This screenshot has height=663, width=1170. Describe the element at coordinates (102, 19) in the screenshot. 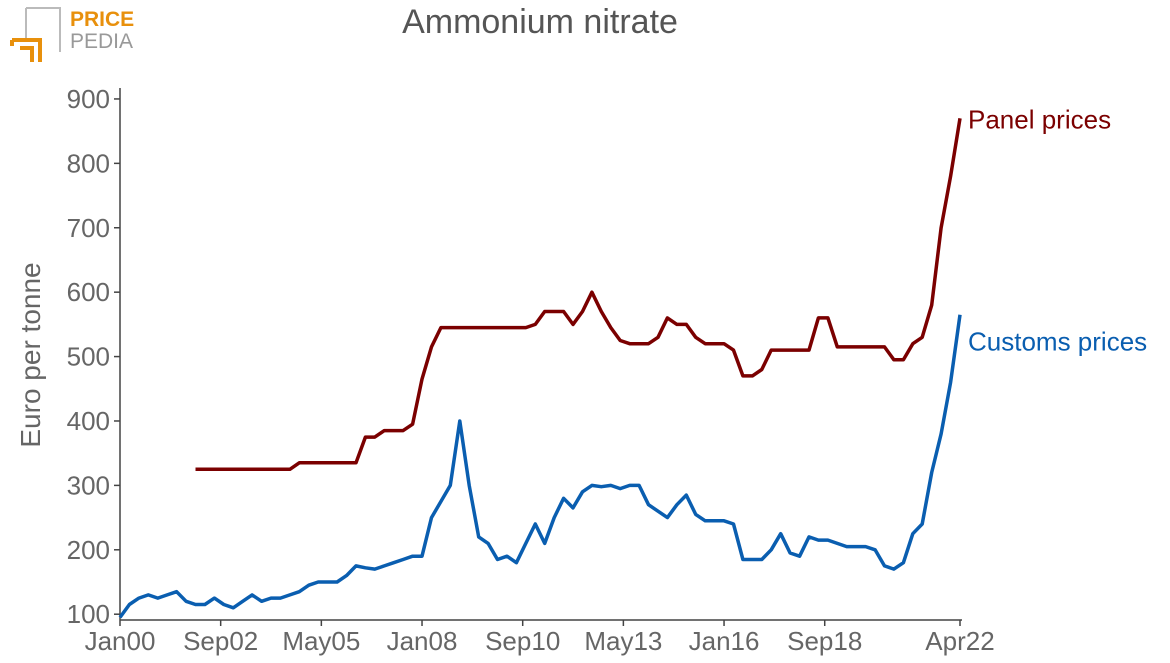

I see `logo-text: PRICE` at that location.